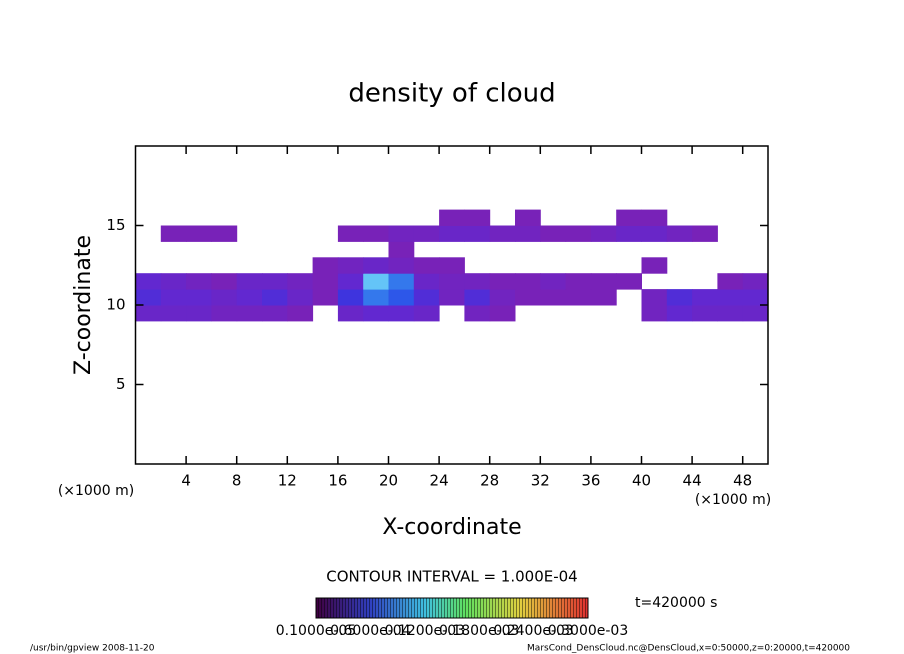 The width and height of the screenshot is (904, 654). I want to click on x-tick-label: 44, so click(692, 481).